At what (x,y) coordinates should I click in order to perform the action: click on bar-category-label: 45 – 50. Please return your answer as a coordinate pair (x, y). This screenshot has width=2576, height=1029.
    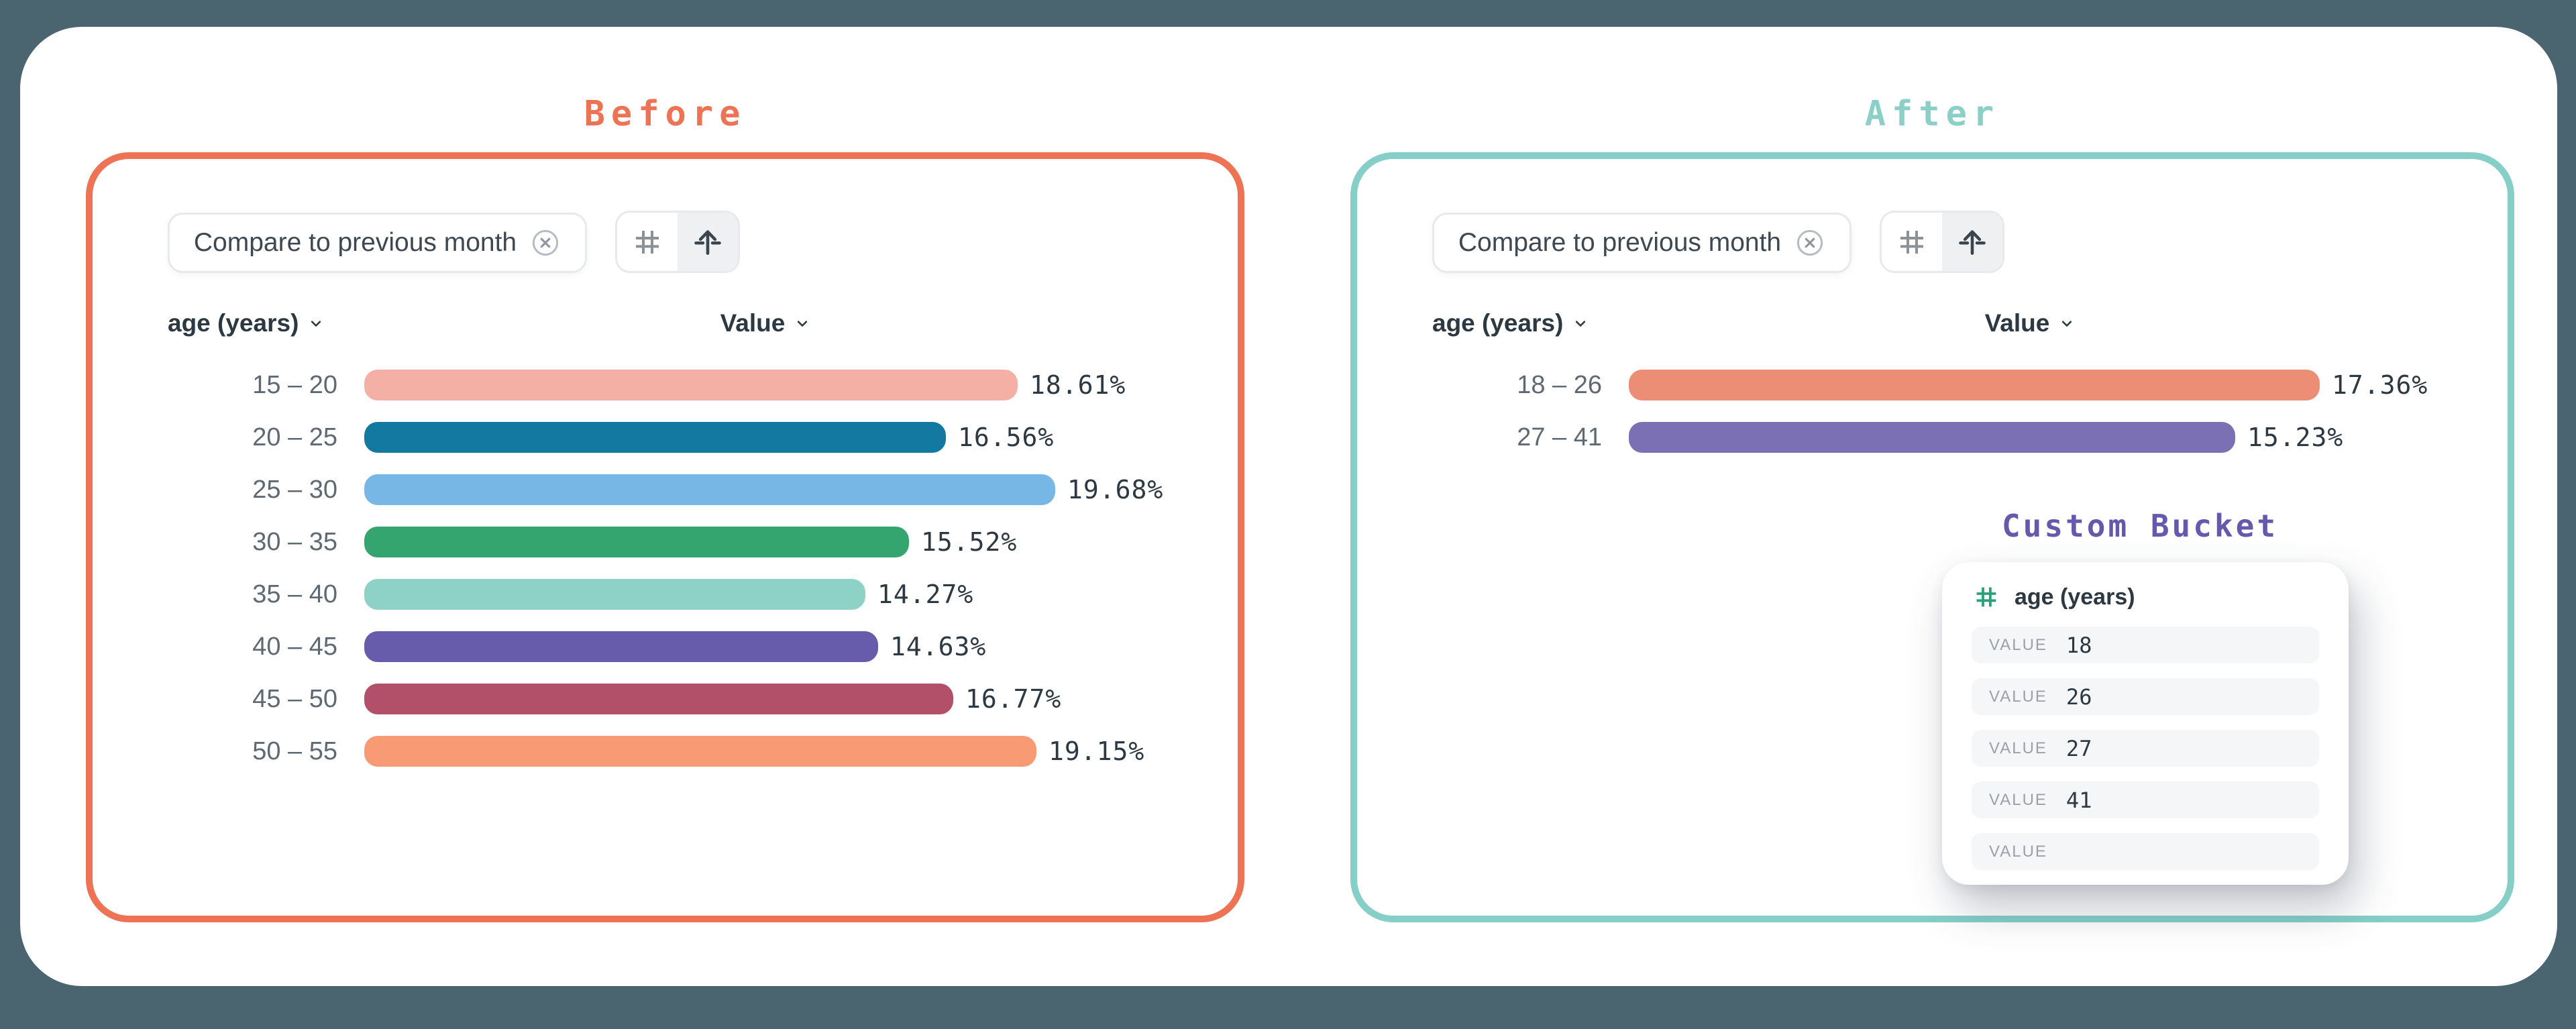
    Looking at the image, I should click on (294, 698).